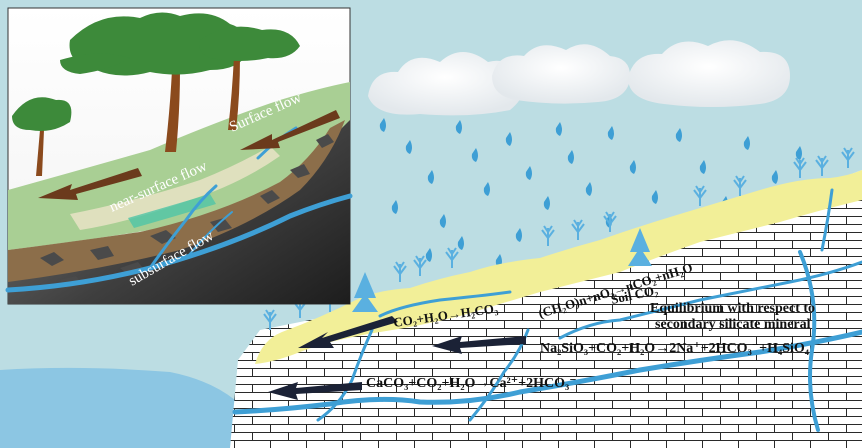 The width and height of the screenshot is (862, 448). What do you see at coordinates (471, 383) in the screenshot?
I see `equation-calcite: CaCO₃+CO₂+H₂O→Ca²⁺+2HCO₃⁻` at bounding box center [471, 383].